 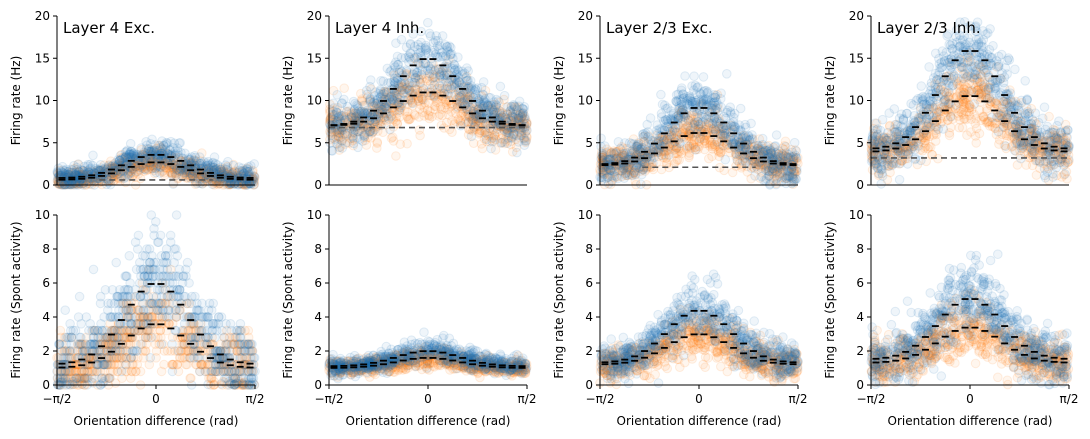 I want to click on panel-title: Layer 2/3 Exc., so click(x=659, y=28).